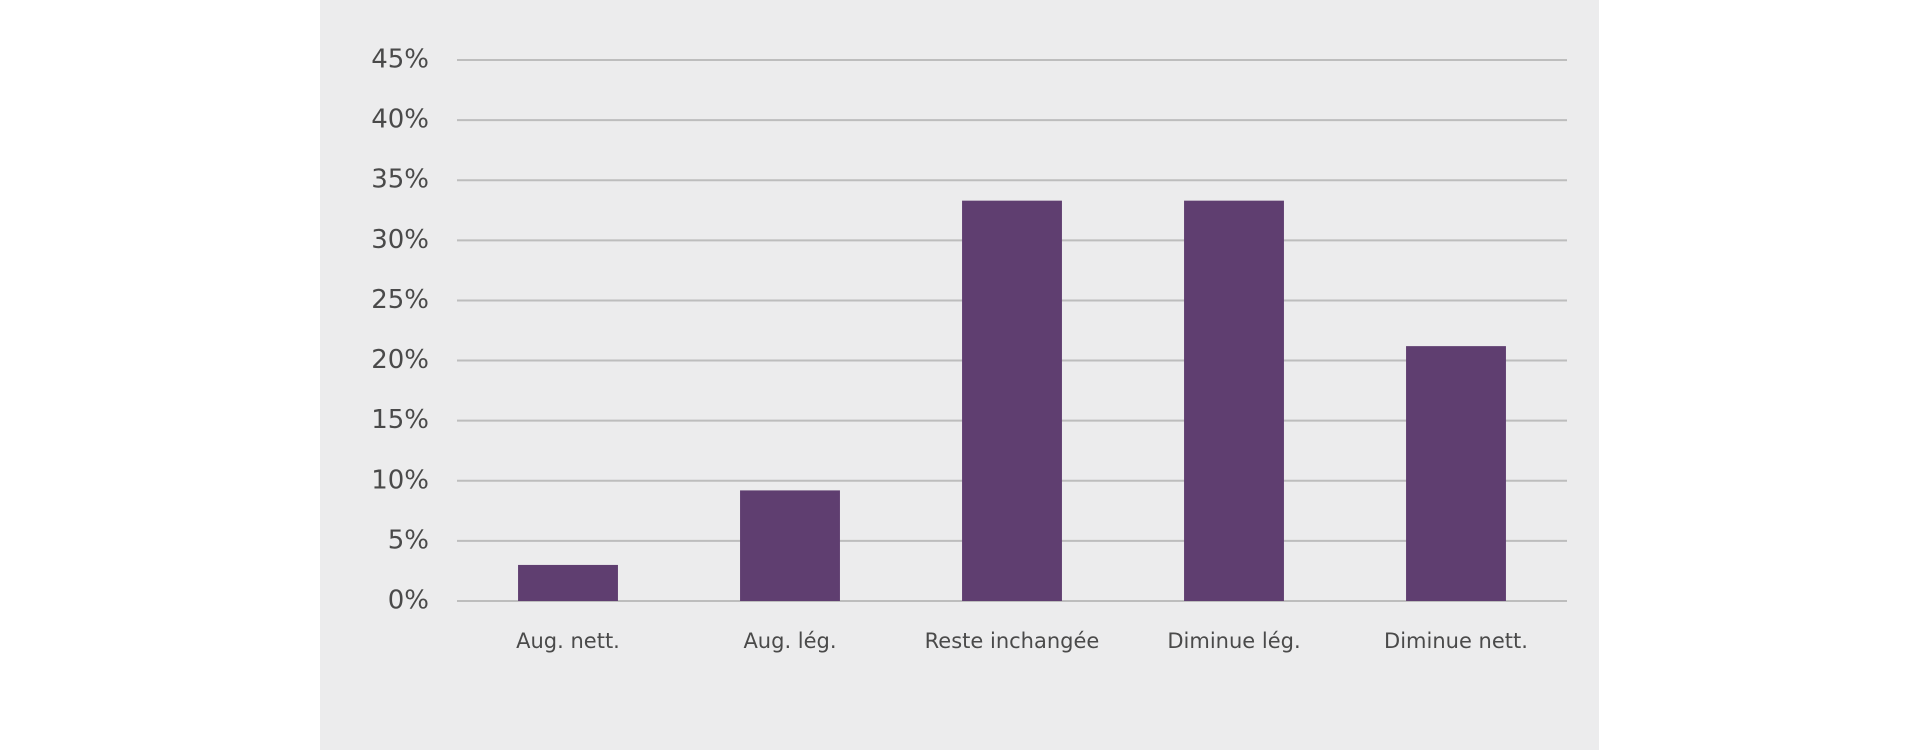  What do you see at coordinates (789, 641) in the screenshot?
I see `x-tick-label: Aug. lég.` at bounding box center [789, 641].